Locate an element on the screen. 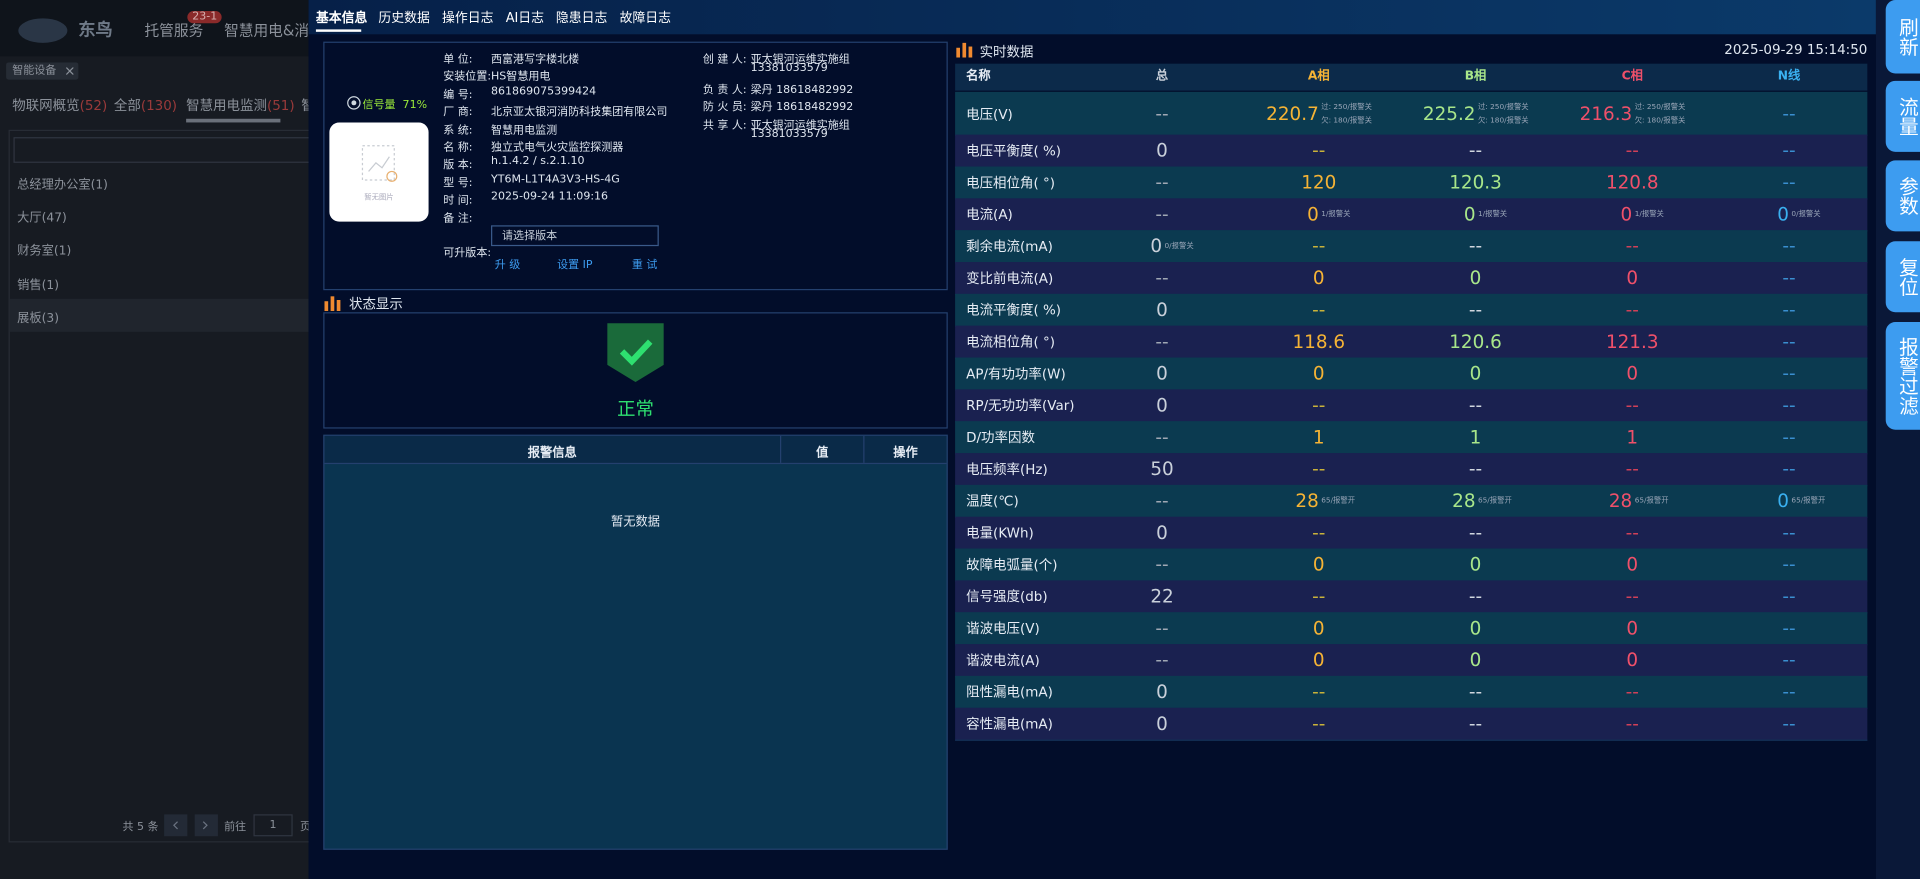 The image size is (1920, 879). tree-item: 销售(1) is located at coordinates (38, 285).